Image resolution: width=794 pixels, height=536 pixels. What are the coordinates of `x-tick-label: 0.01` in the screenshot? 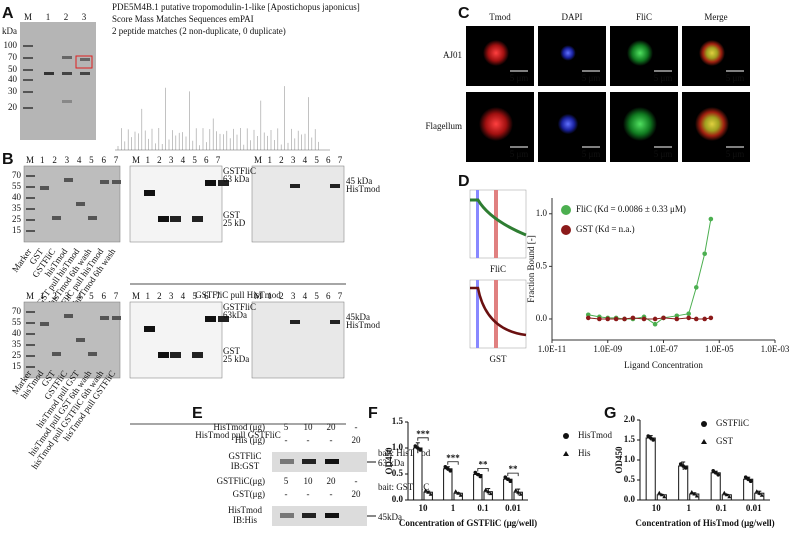 It's located at (754, 508).